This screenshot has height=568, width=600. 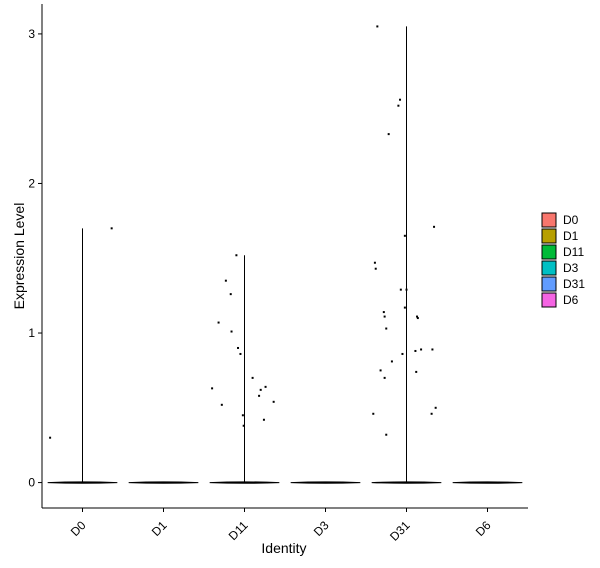 What do you see at coordinates (549, 268) in the screenshot?
I see `legend-key-D3` at bounding box center [549, 268].